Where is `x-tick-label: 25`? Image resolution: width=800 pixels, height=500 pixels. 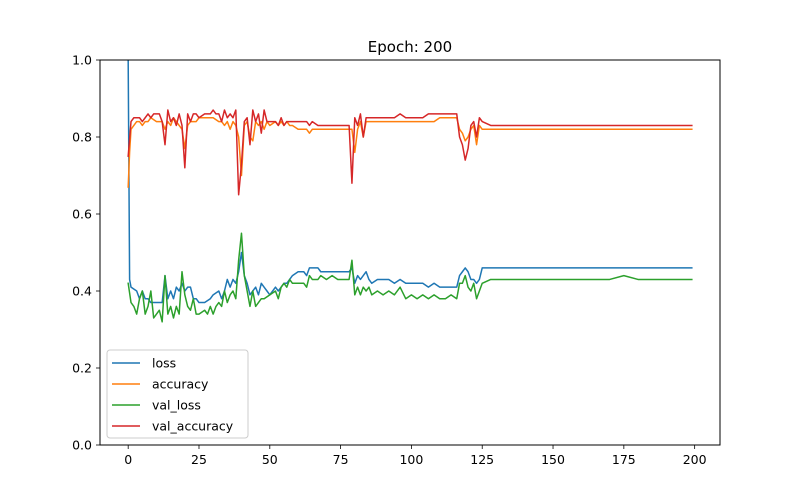 x-tick-label: 25 is located at coordinates (199, 459).